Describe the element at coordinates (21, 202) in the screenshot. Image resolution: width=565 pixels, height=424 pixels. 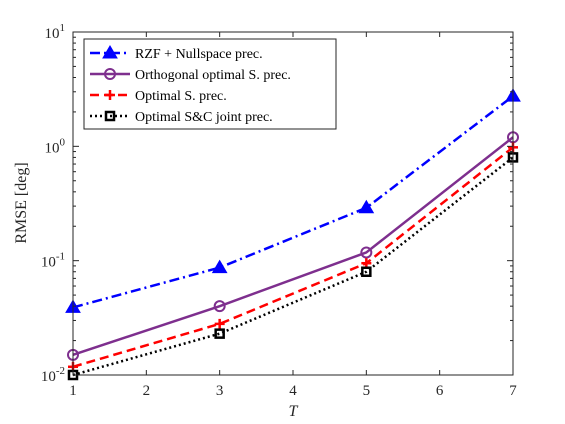
I see `y-axis-label: RMSE [deg]` at that location.